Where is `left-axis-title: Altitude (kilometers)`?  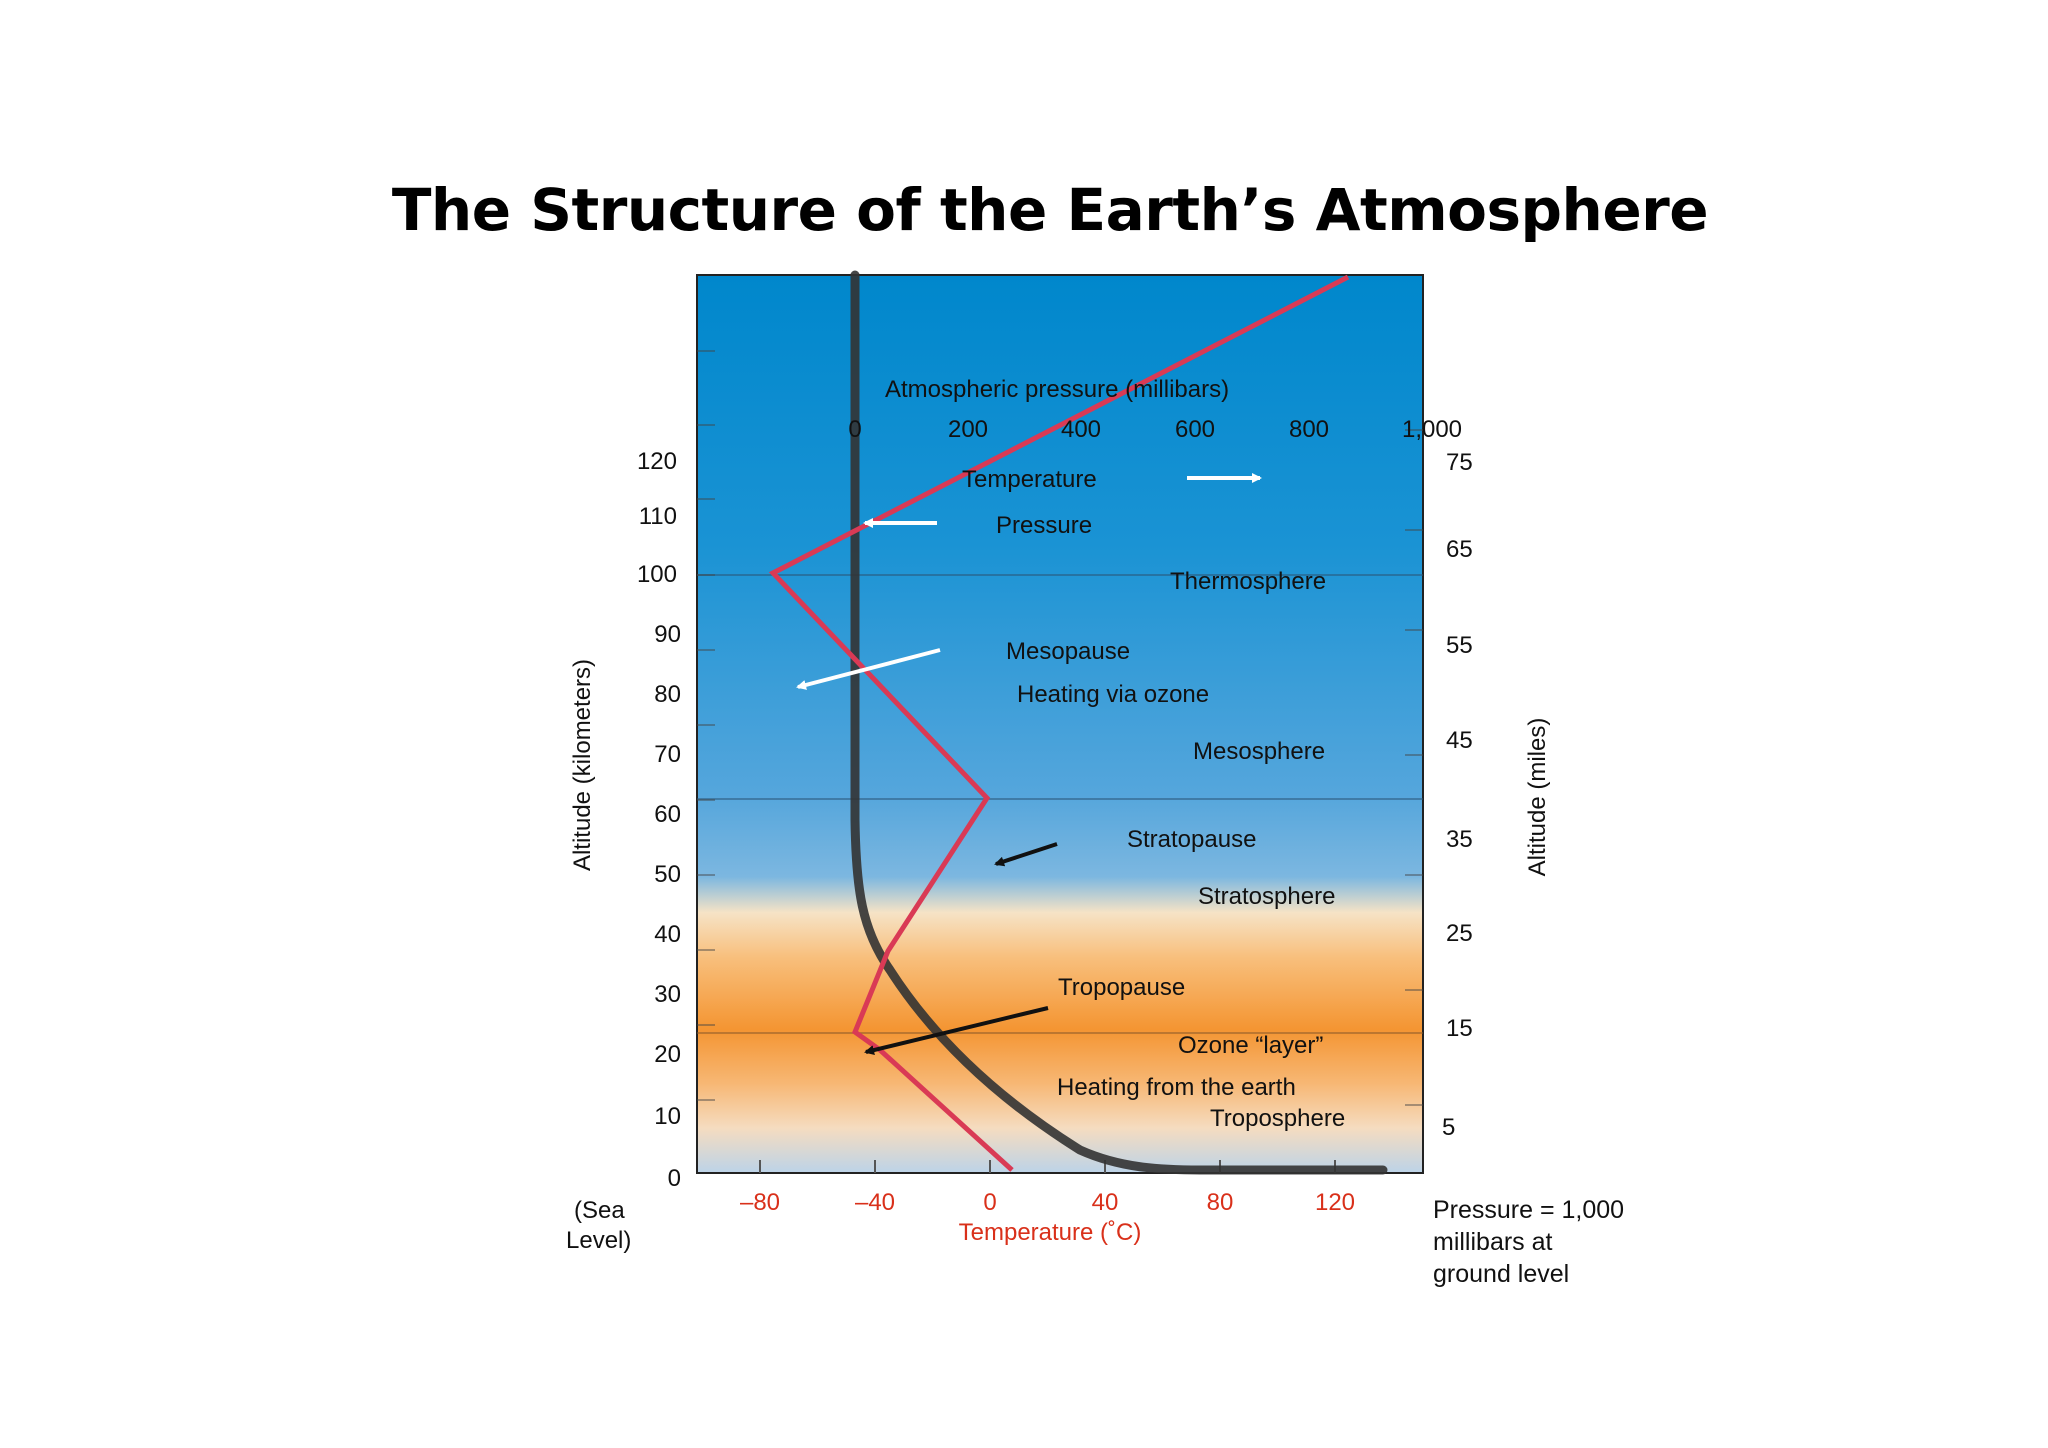
left-axis-title: Altitude (kilometers) is located at coordinates (582, 765).